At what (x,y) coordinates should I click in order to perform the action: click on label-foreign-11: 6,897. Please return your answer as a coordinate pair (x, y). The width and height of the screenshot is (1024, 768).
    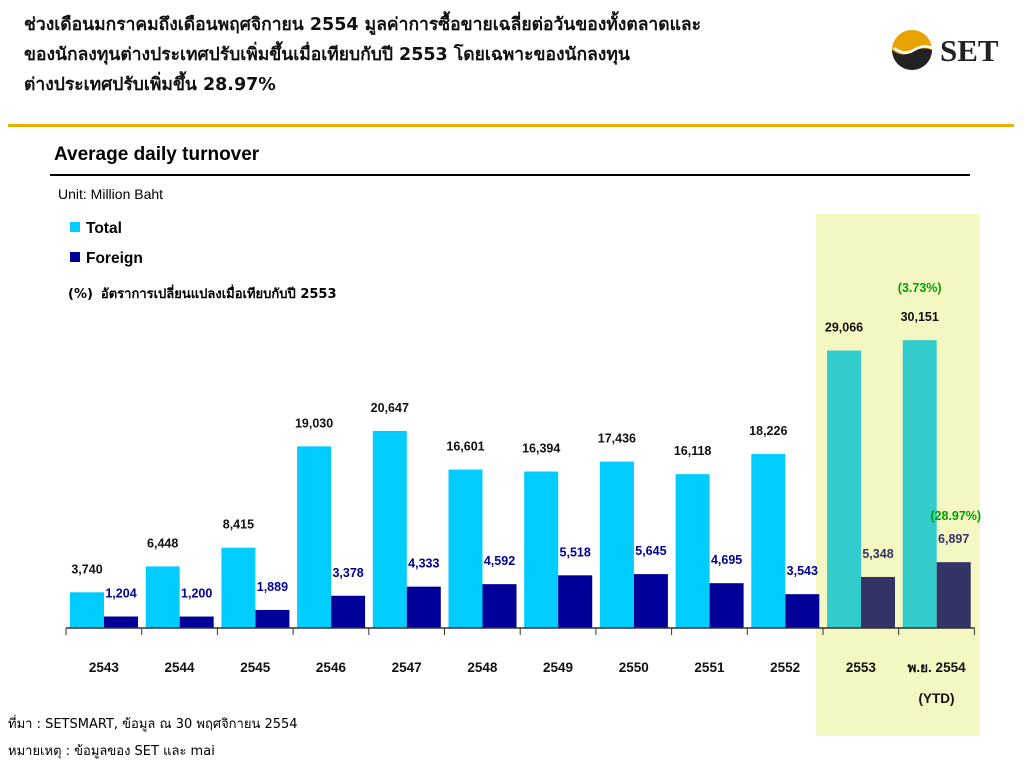
    Looking at the image, I should click on (953, 539).